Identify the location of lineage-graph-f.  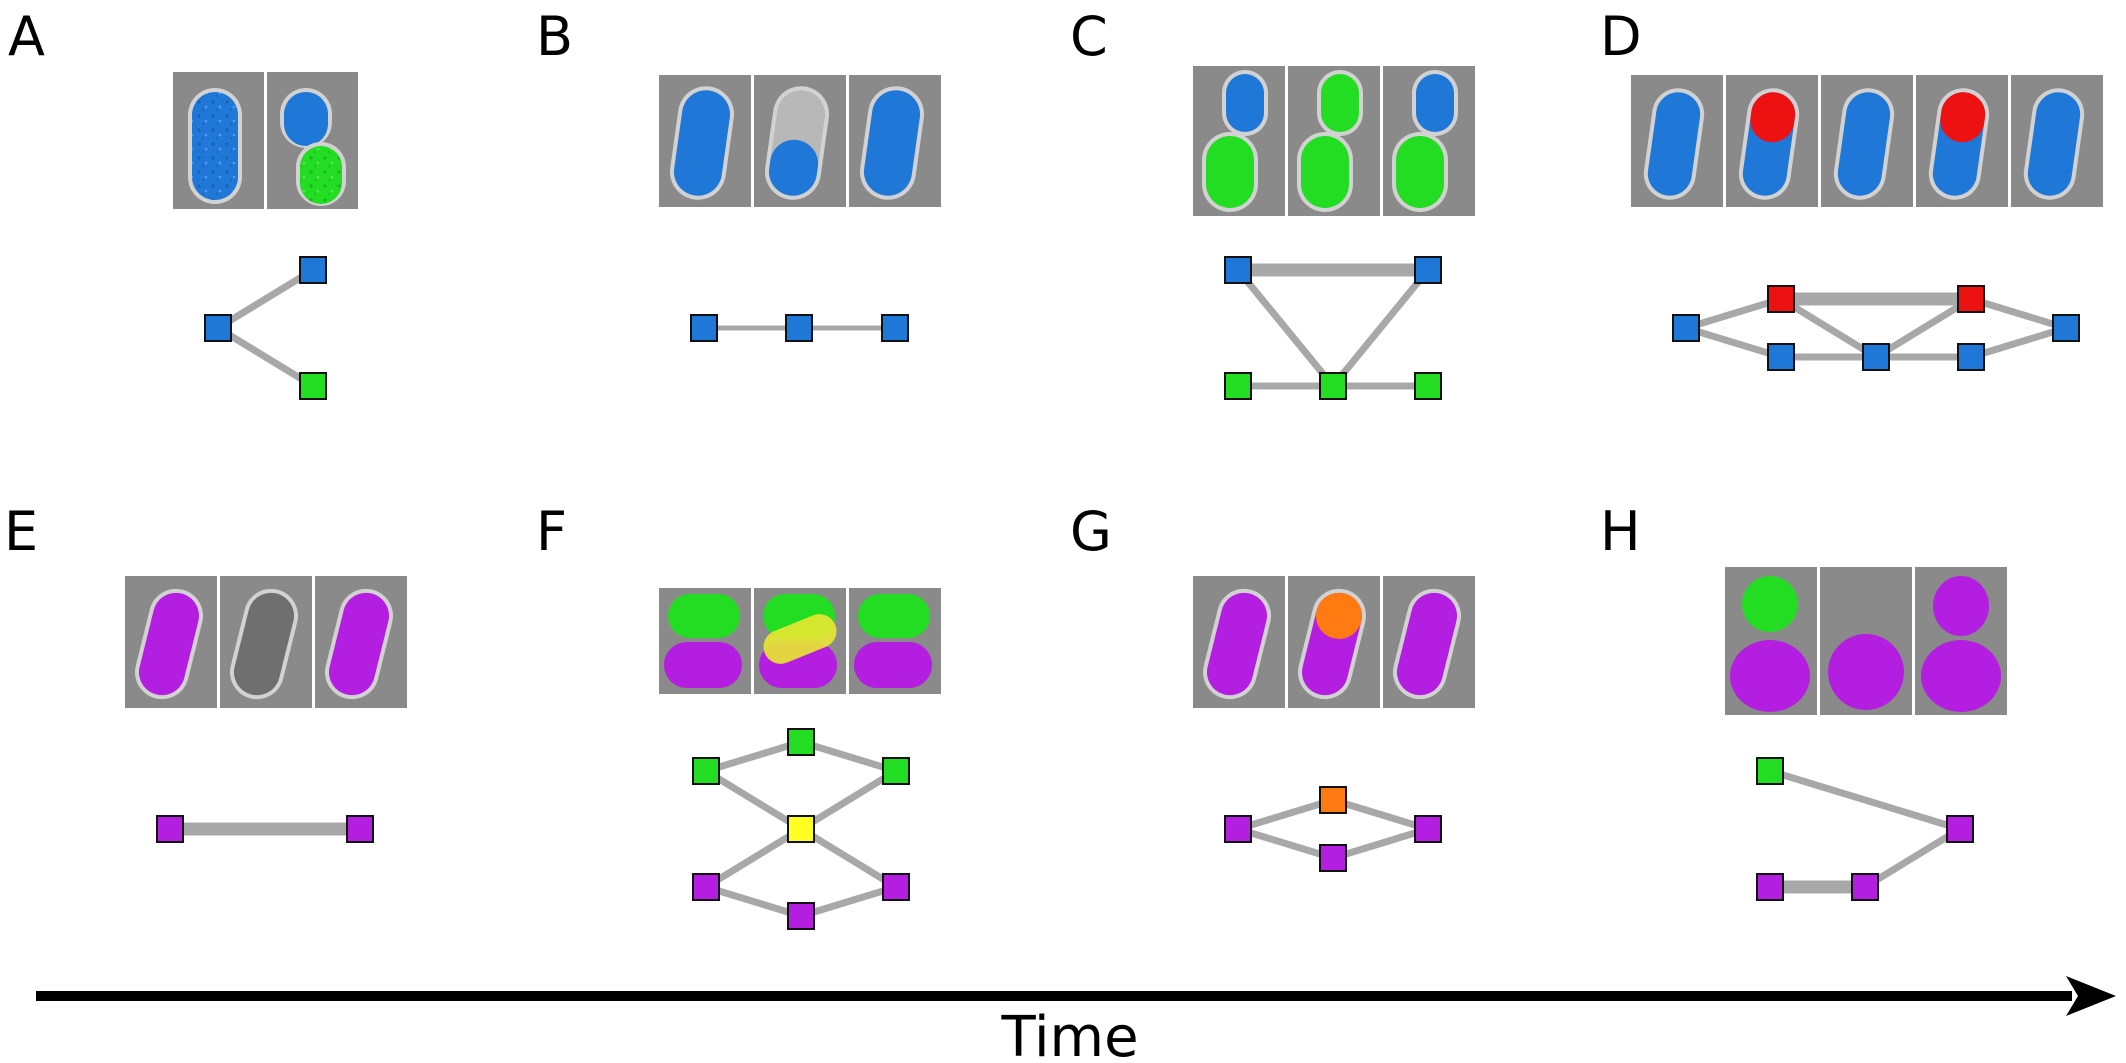
(801, 829).